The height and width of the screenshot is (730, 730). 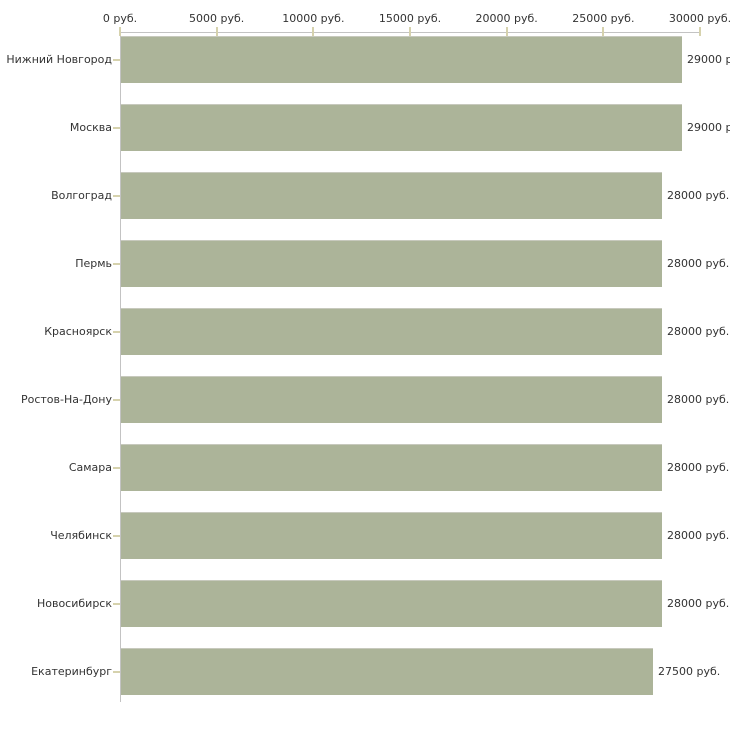 I want to click on x-axis-tick-label: 10000 руб., so click(x=313, y=18).